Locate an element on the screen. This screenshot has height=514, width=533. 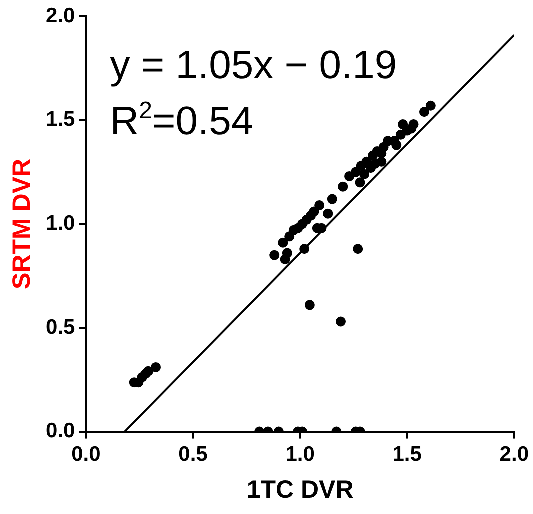
y-axis-title: SRTM DVR is located at coordinates (22, 224).